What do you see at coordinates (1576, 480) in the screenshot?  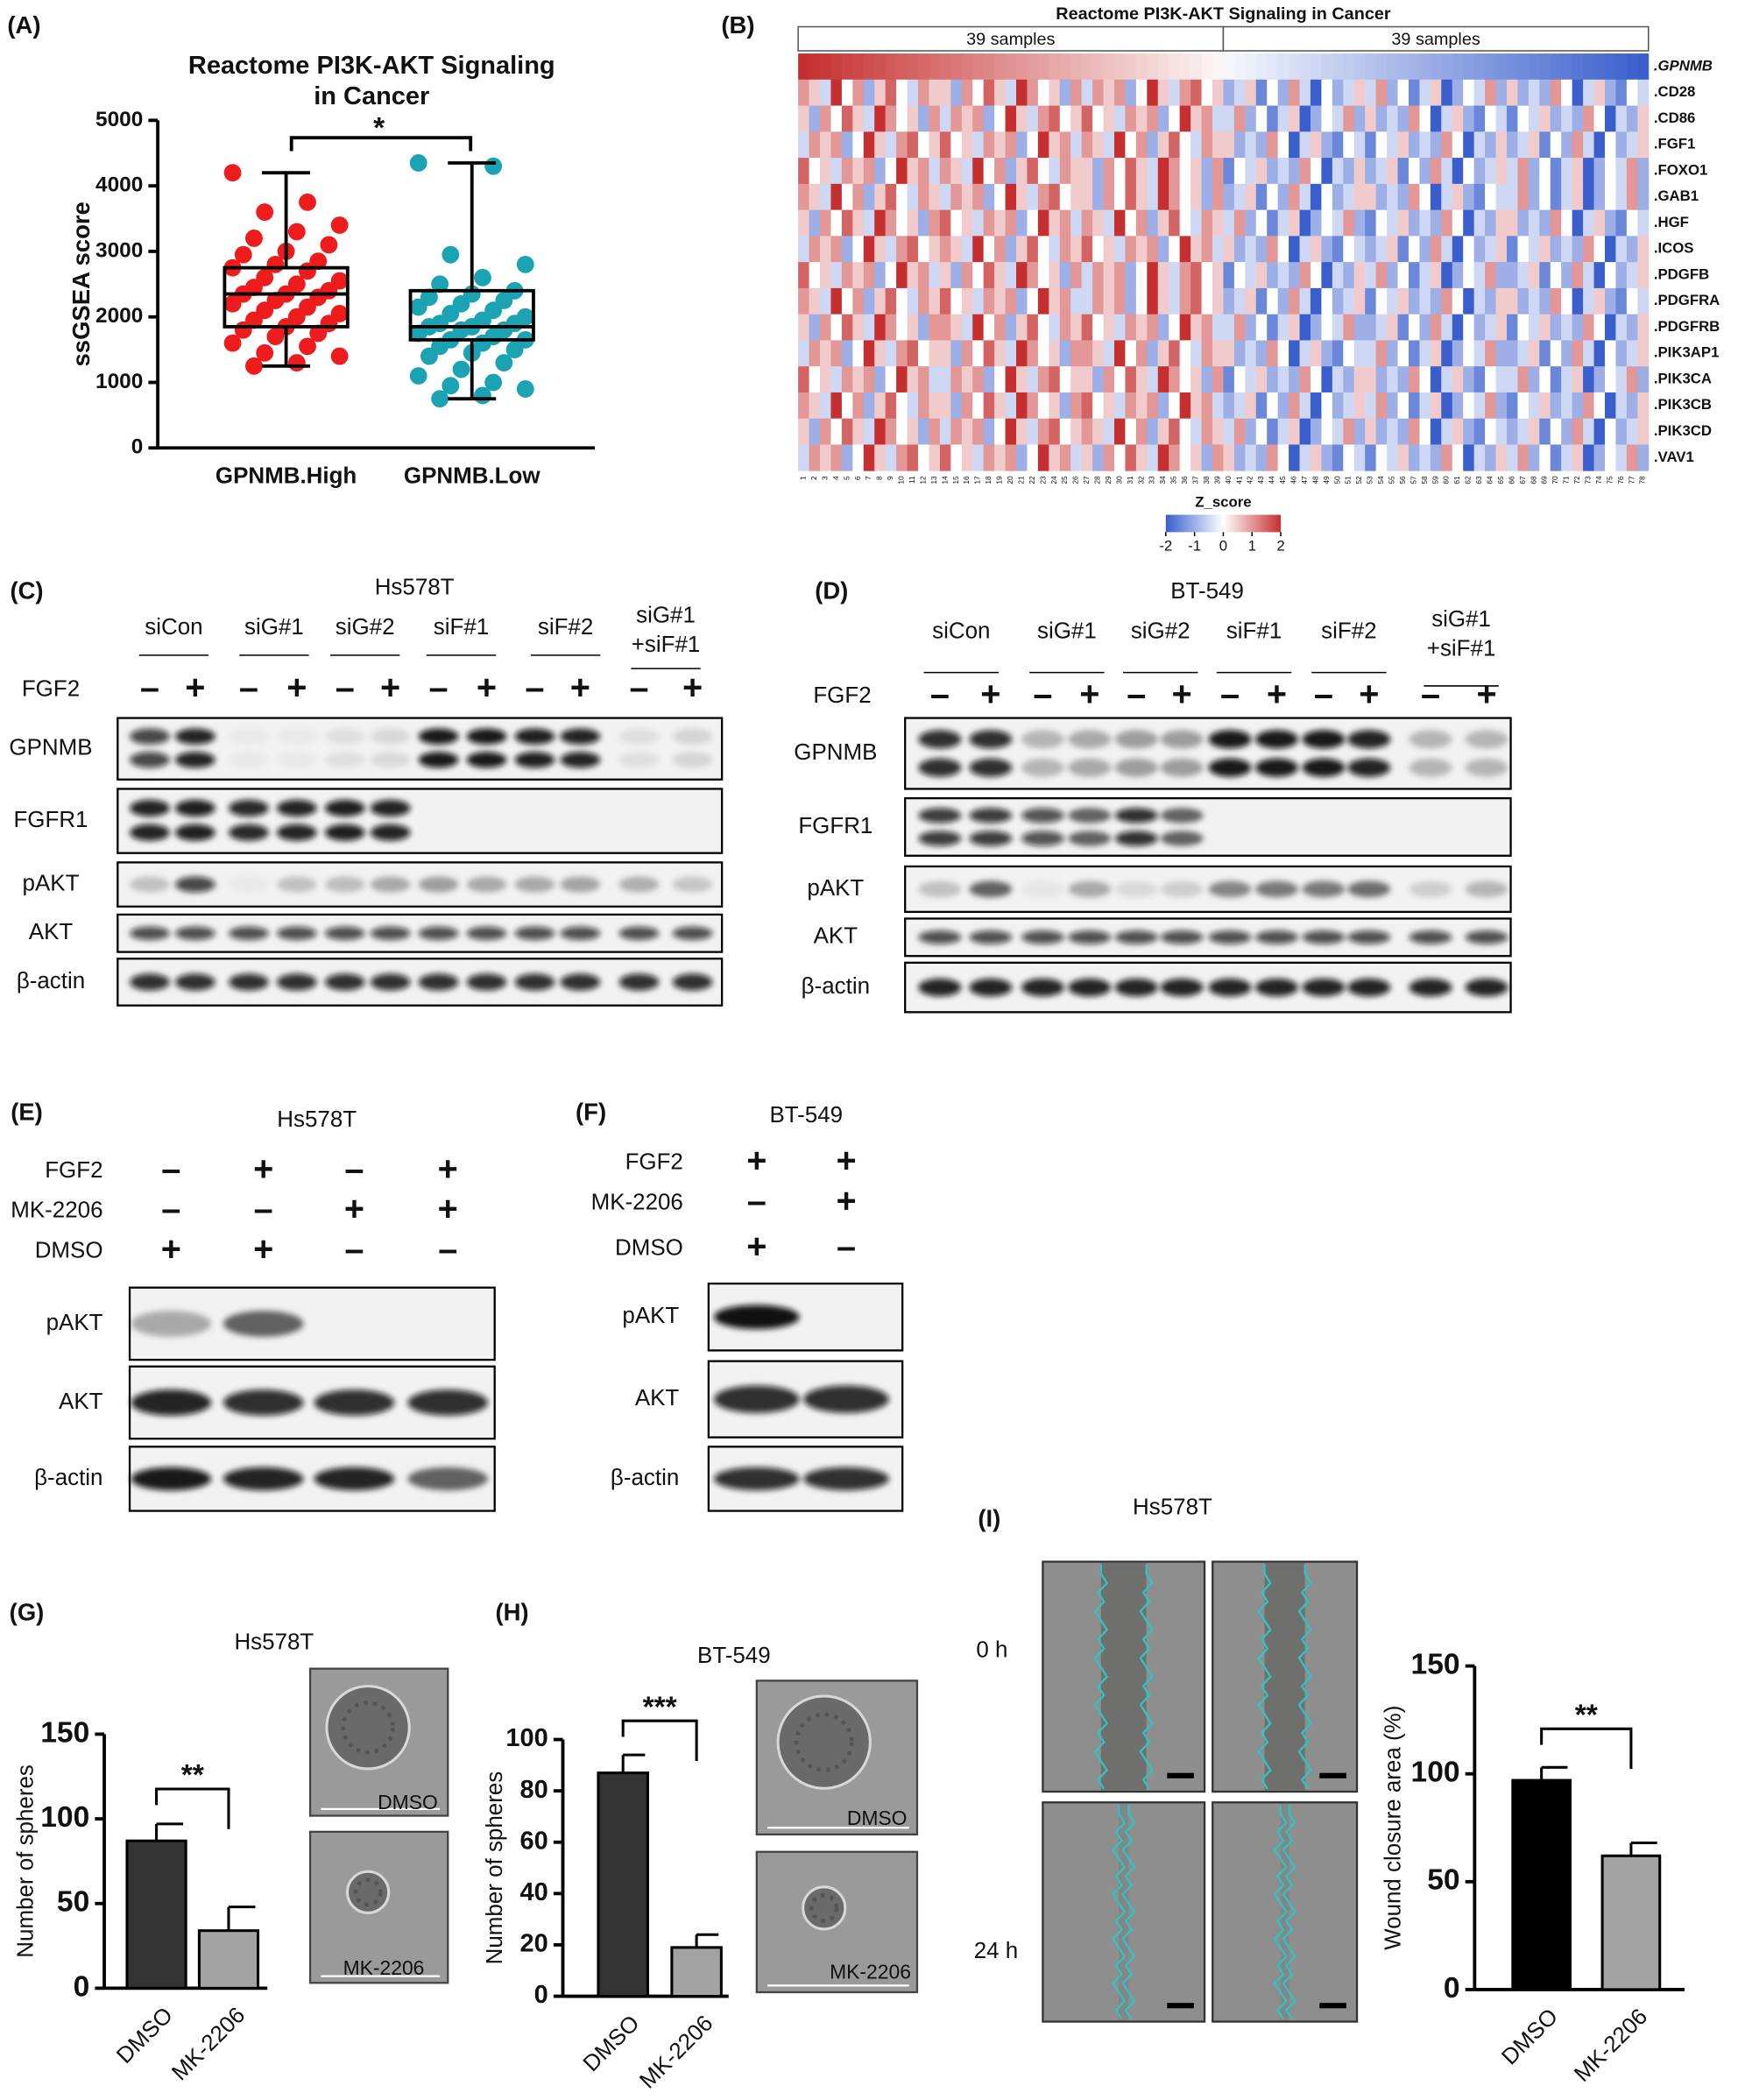 I see `column-label: 72` at bounding box center [1576, 480].